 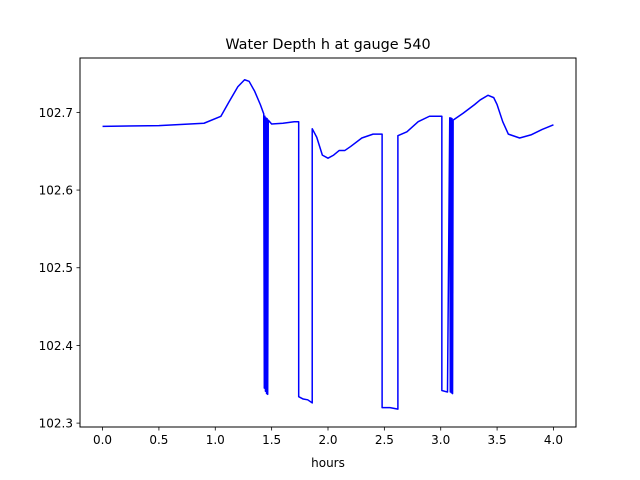 What do you see at coordinates (158, 440) in the screenshot?
I see `x-tick-label: 0.5` at bounding box center [158, 440].